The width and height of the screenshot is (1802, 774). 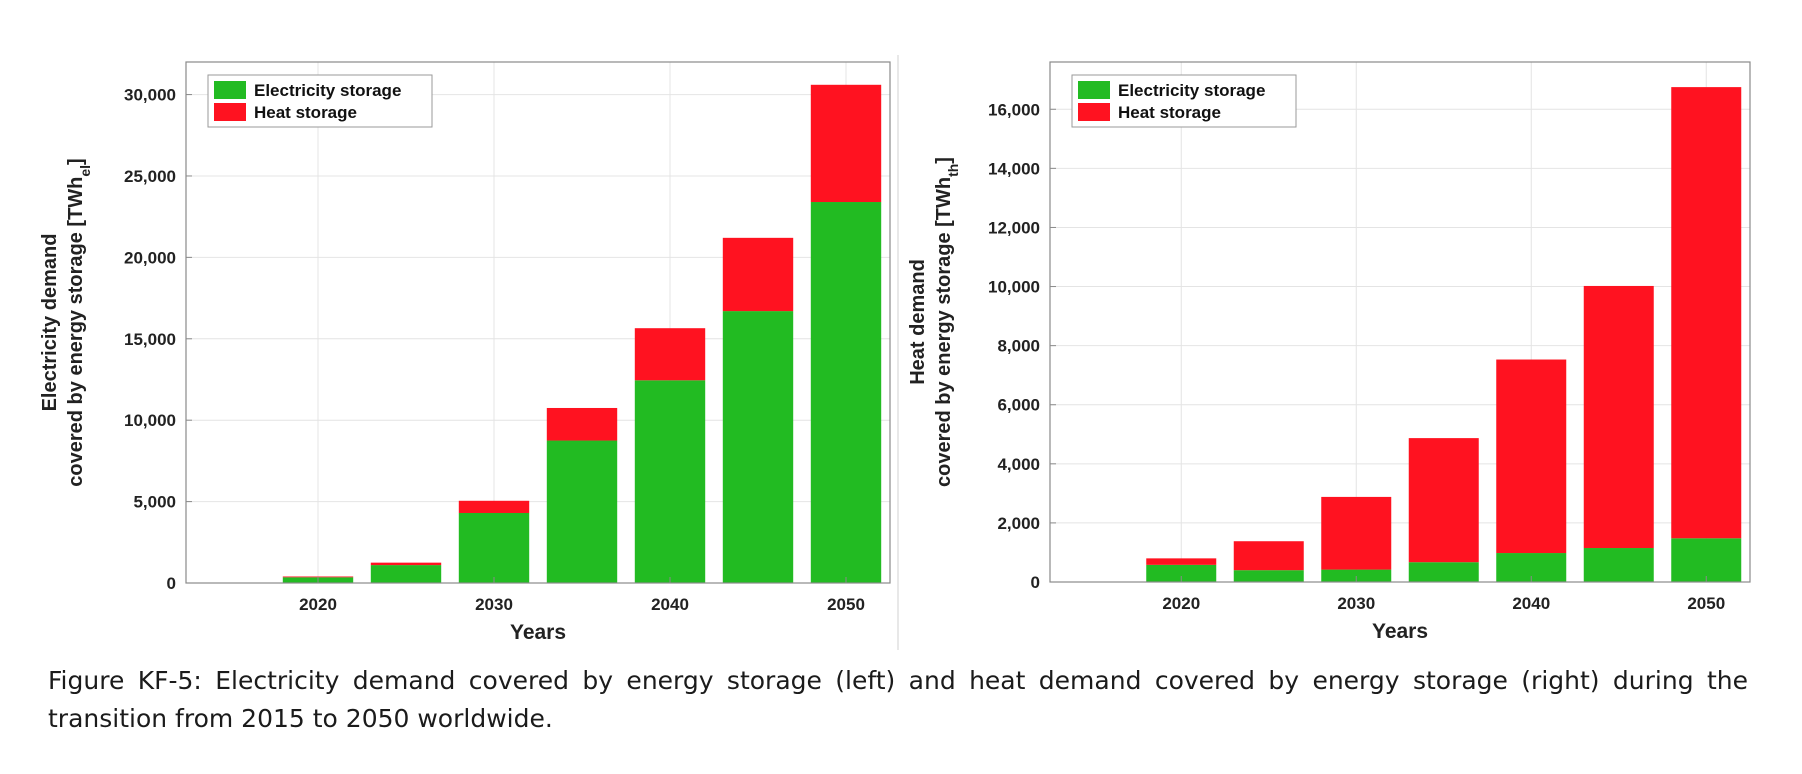 What do you see at coordinates (1181, 573) in the screenshot?
I see `chart1-electricity-storage-bar-2020` at bounding box center [1181, 573].